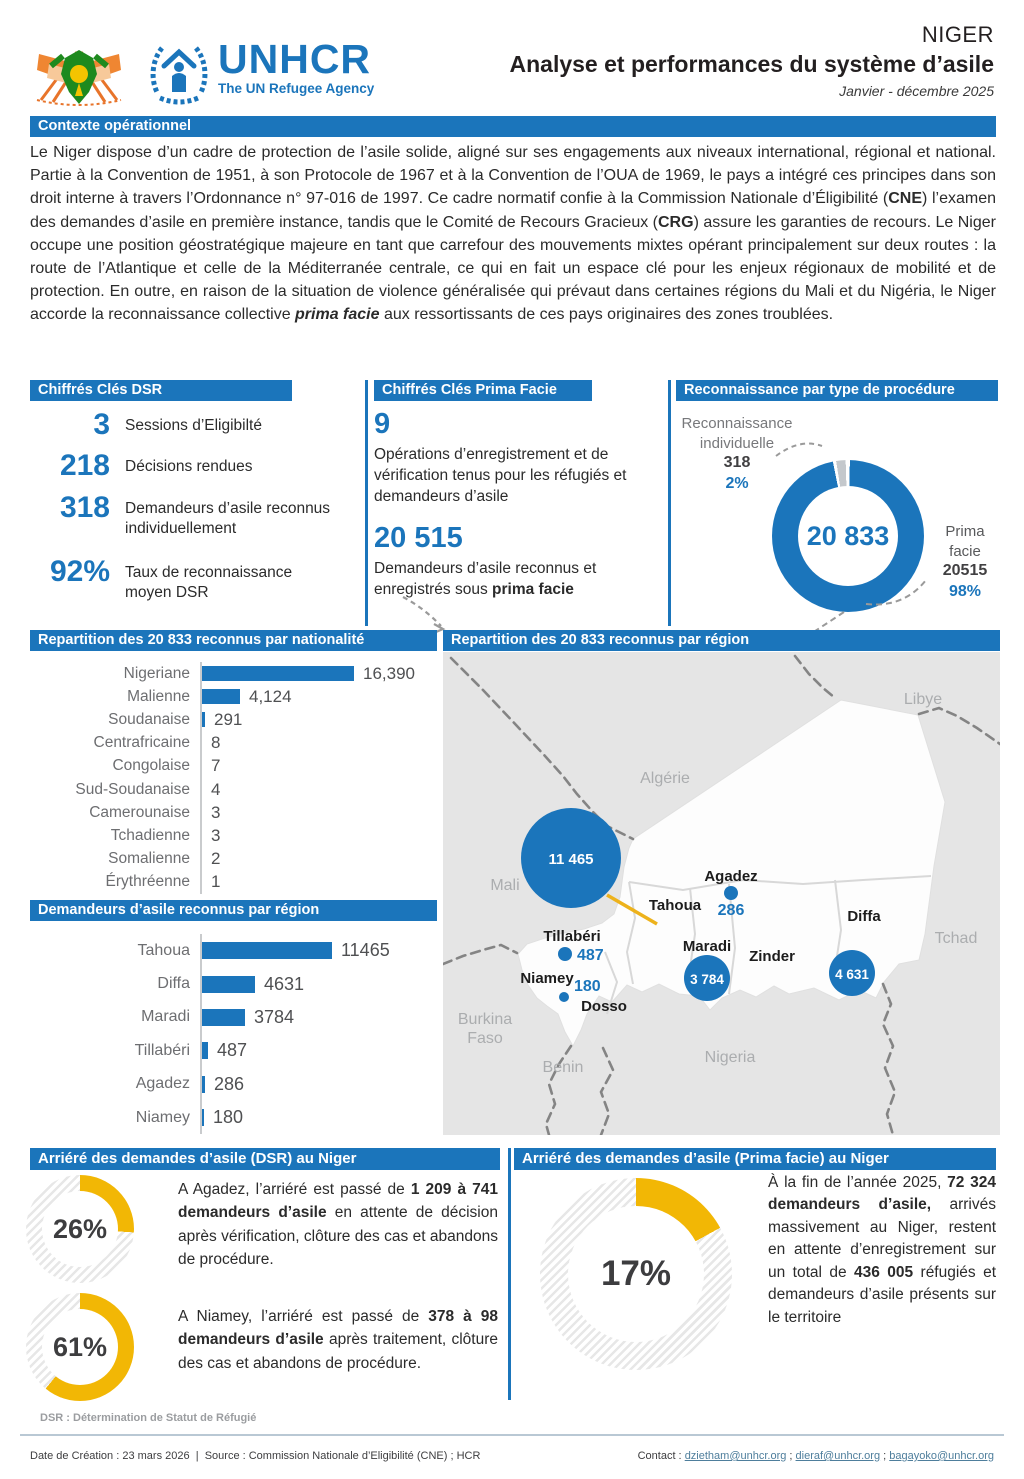 This screenshot has height=1479, width=1024. Describe the element at coordinates (730, 1057) in the screenshot. I see `country-label: Nigeria` at that location.